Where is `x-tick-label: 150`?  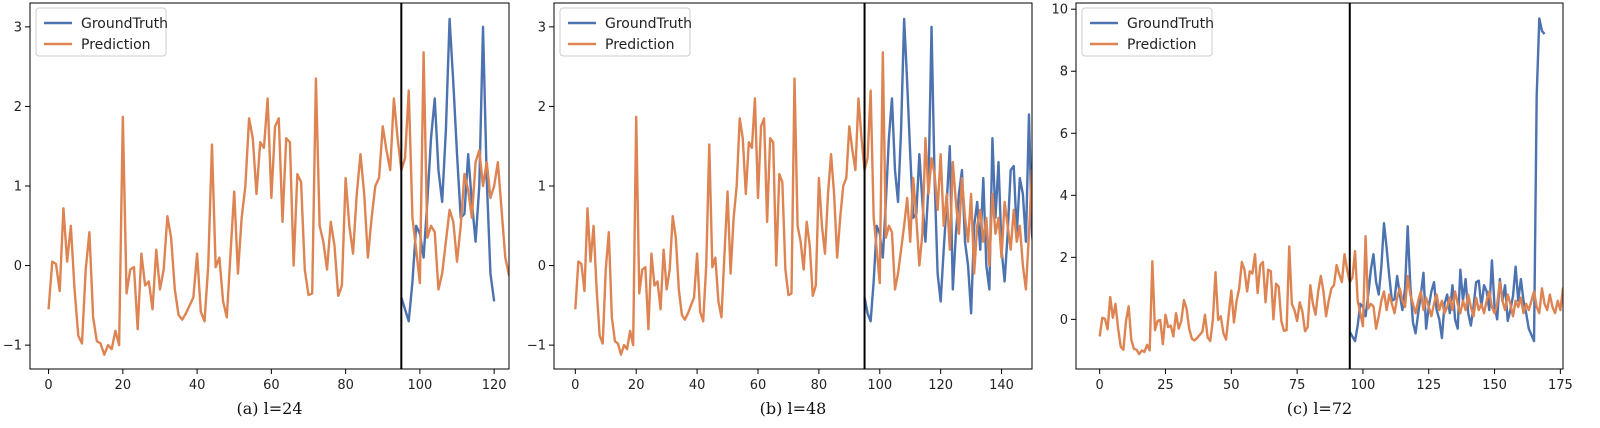
x-tick-label: 150 is located at coordinates (1494, 385).